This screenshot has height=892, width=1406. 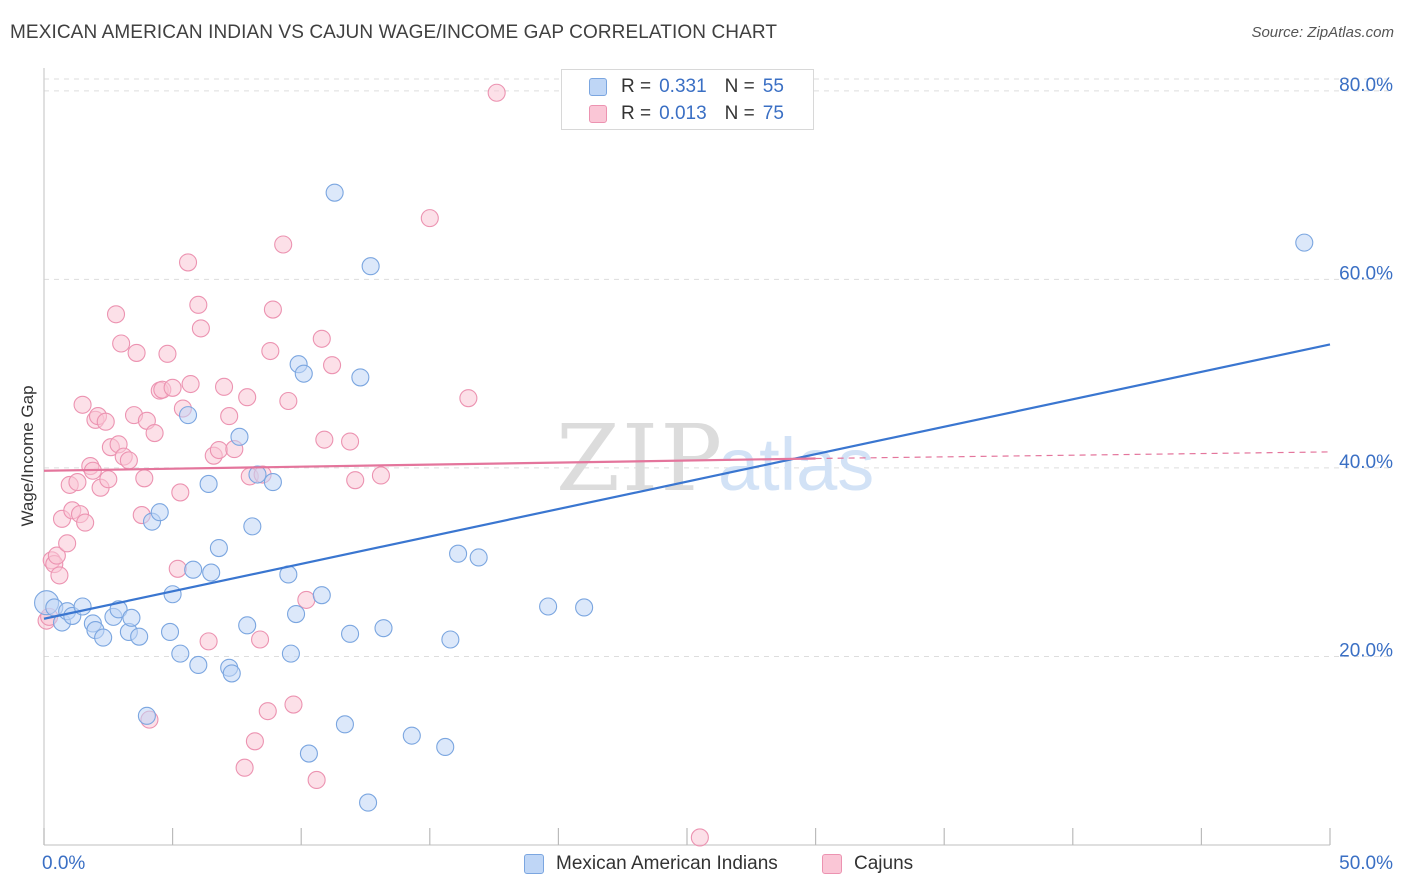 What do you see at coordinates (687, 99) in the screenshot?
I see `correlation-legend: R = 0.331 N = 55 R = 0.013 N = 75` at bounding box center [687, 99].